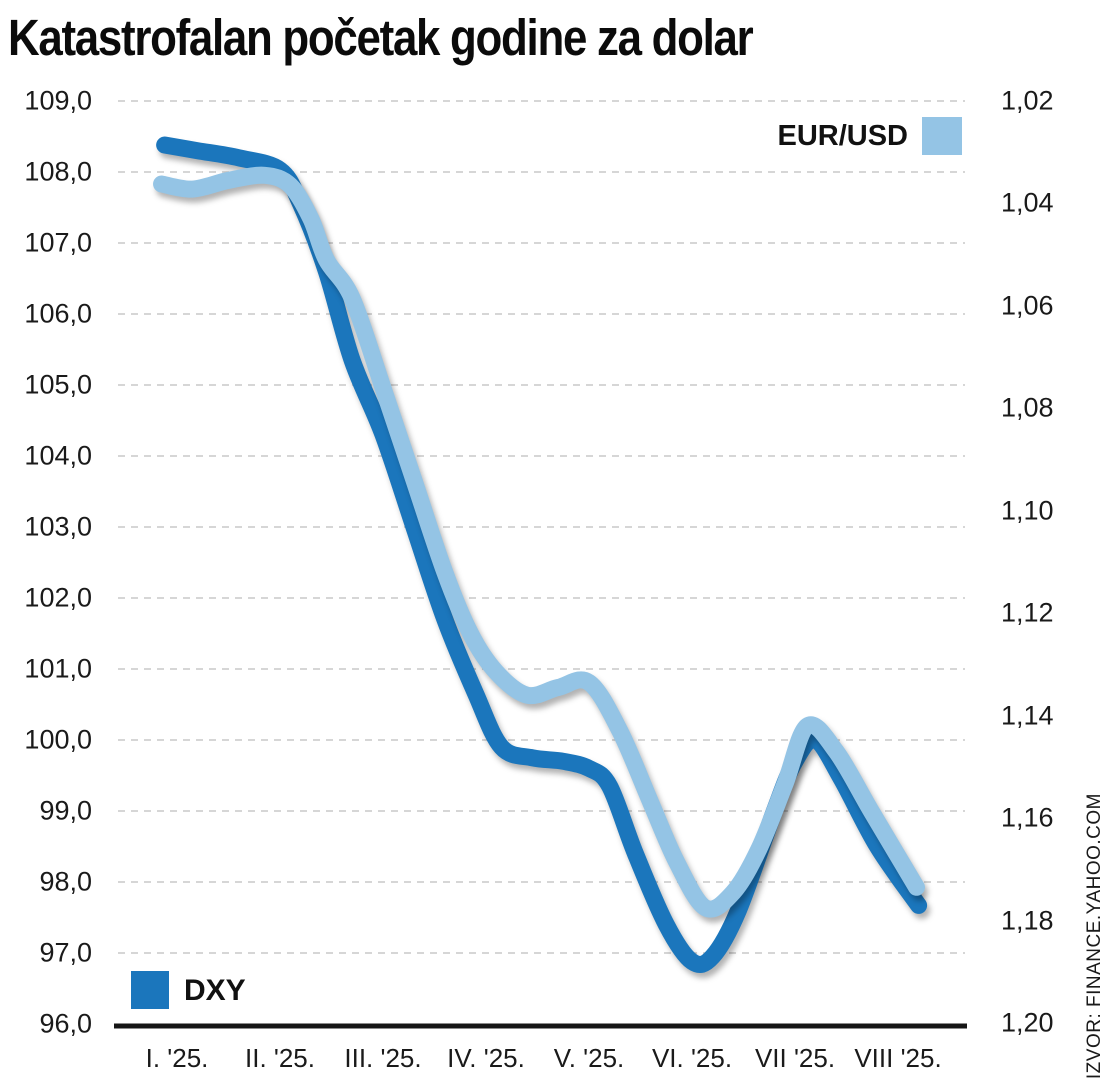 This screenshot has height=1081, width=1108. What do you see at coordinates (1027, 715) in the screenshot?
I see `y-right-tick-label: 1,14` at bounding box center [1027, 715].